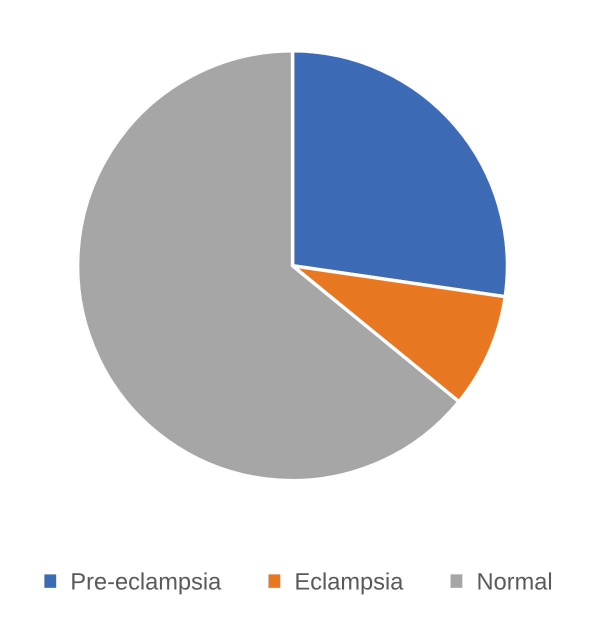  Describe the element at coordinates (350, 583) in the screenshot. I see `legend-label: Eclampsia` at that location.